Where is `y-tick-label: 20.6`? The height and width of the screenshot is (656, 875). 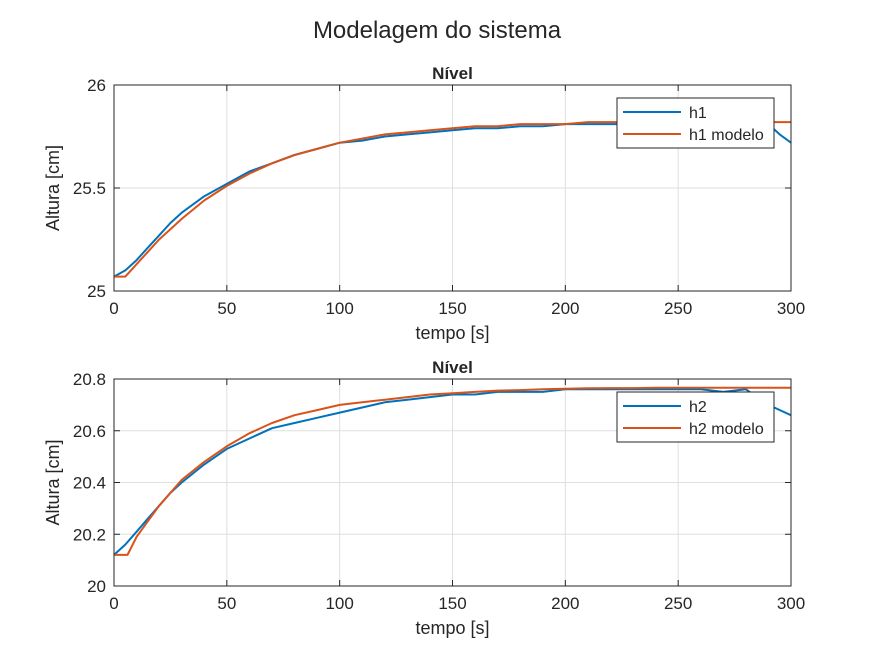 y-tick-label: 20.6 is located at coordinates (89, 431).